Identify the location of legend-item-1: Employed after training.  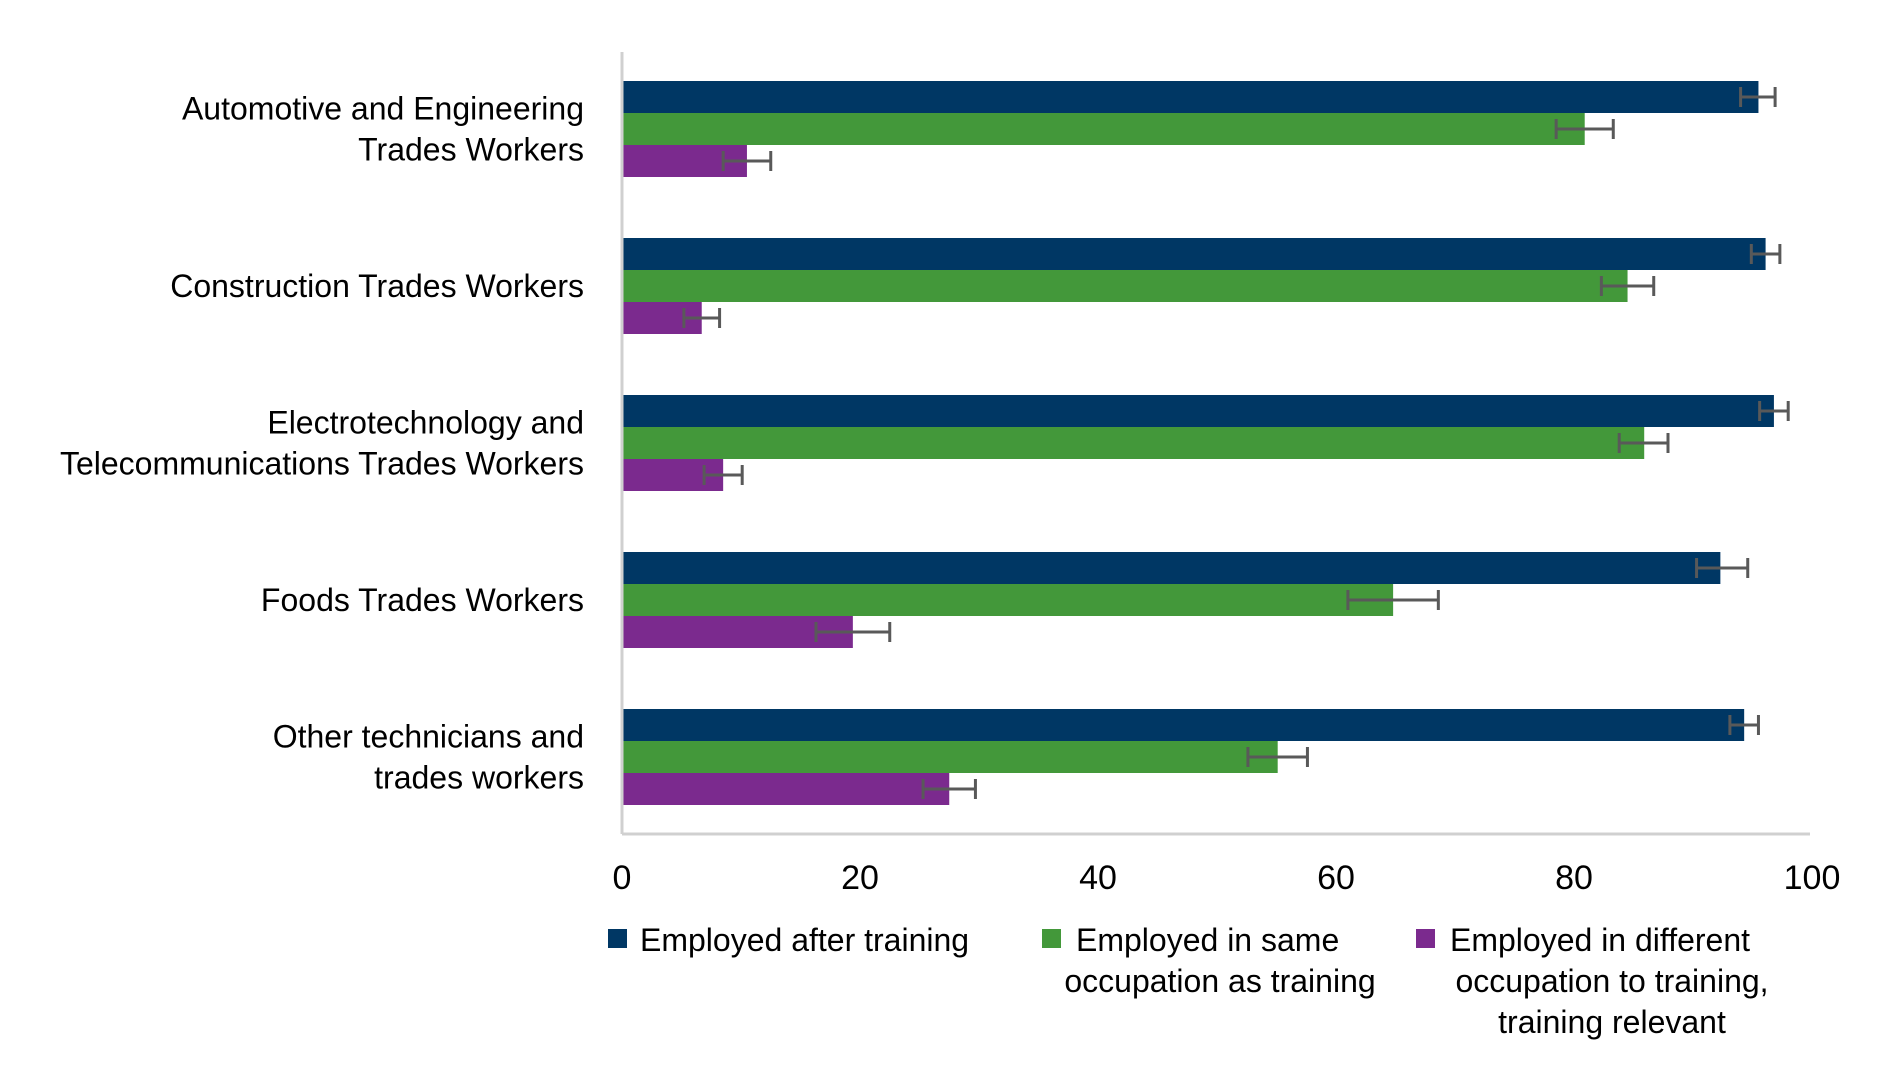
(788, 940).